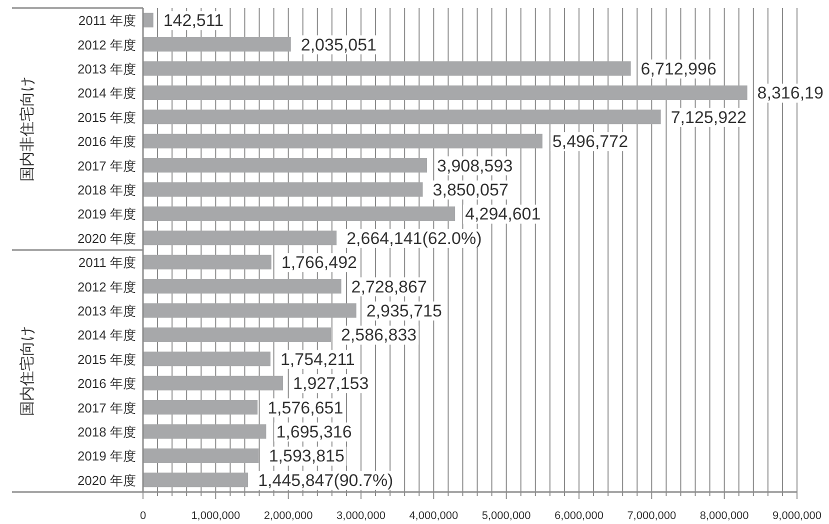  Describe the element at coordinates (319, 262) in the screenshot. I see `data-label: 1,766,492` at that location.